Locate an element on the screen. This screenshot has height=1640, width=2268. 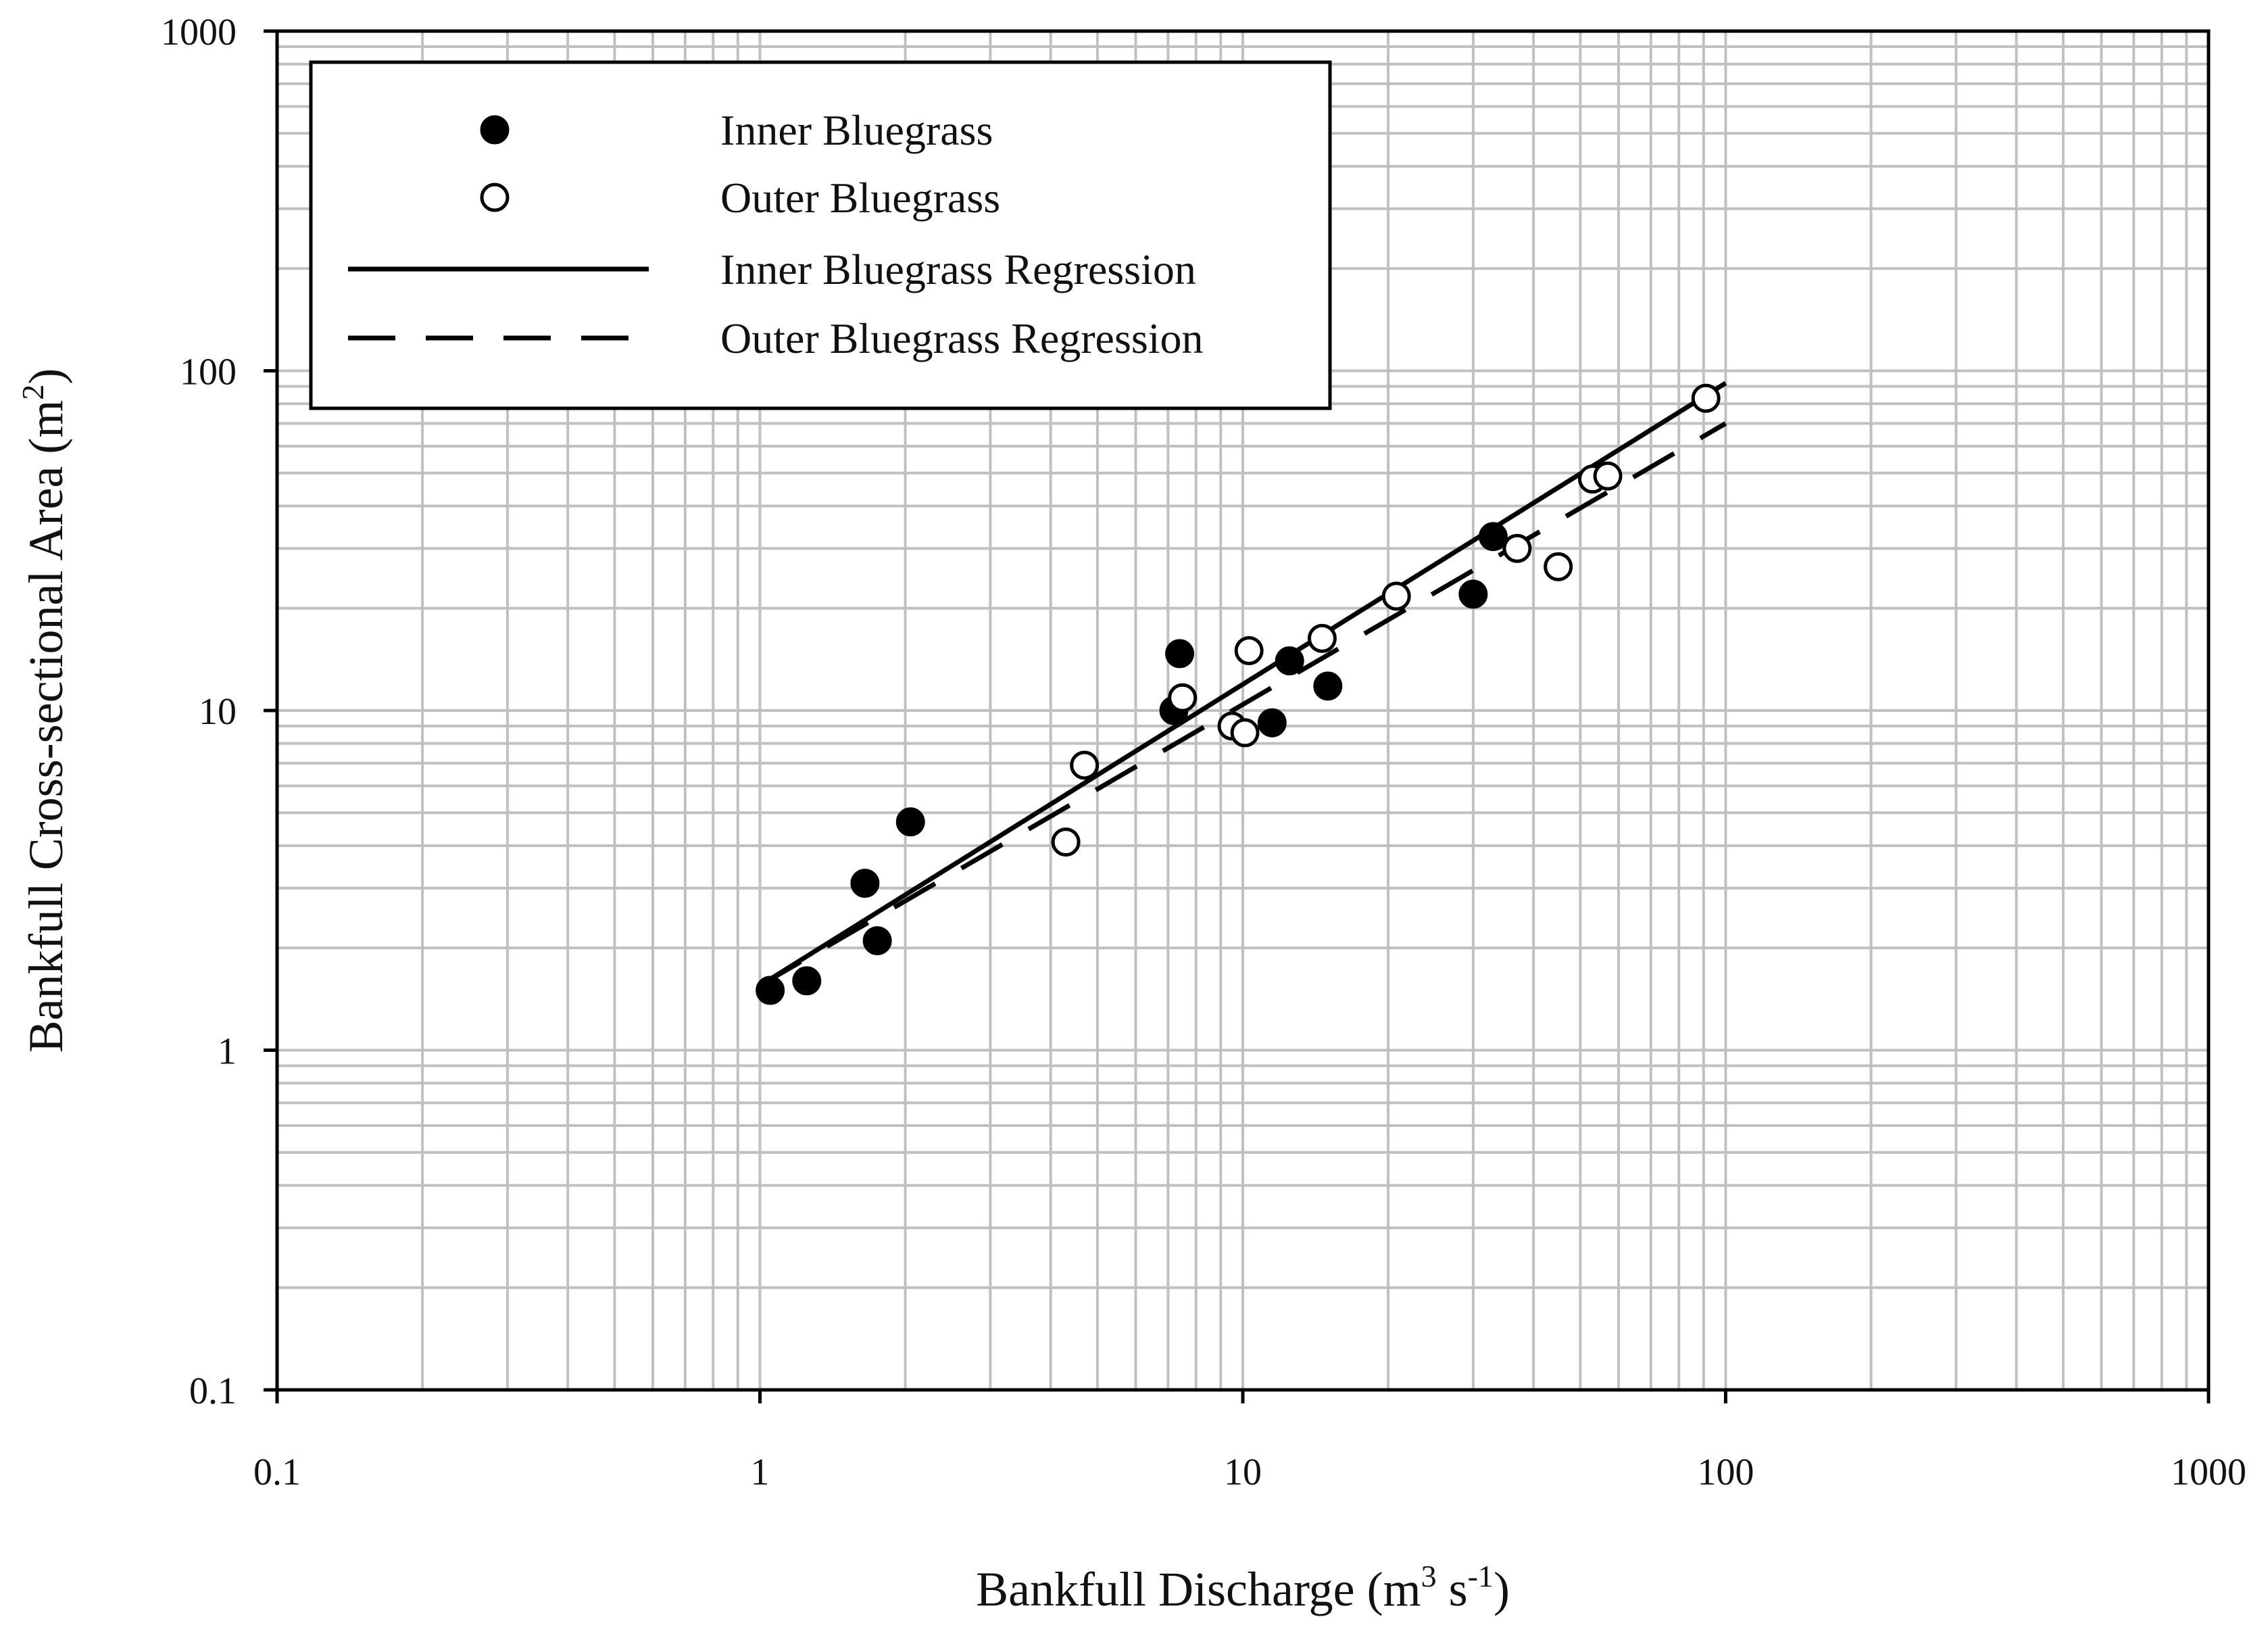
y-tick-label: 0.1 is located at coordinates (213, 1391).